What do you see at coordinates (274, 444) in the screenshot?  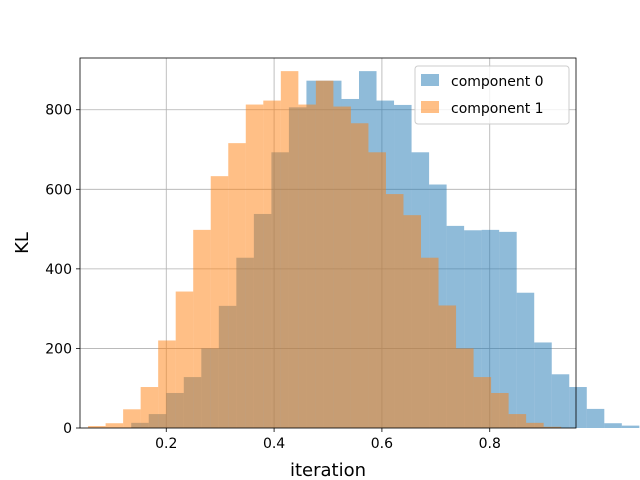 I see `x-tick-label: 0.4` at bounding box center [274, 444].